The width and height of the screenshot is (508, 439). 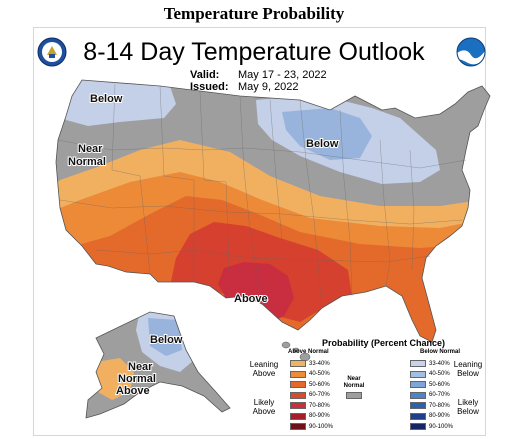 What do you see at coordinates (319, 374) in the screenshot?
I see `legend-above-label: 40-50%` at bounding box center [319, 374].